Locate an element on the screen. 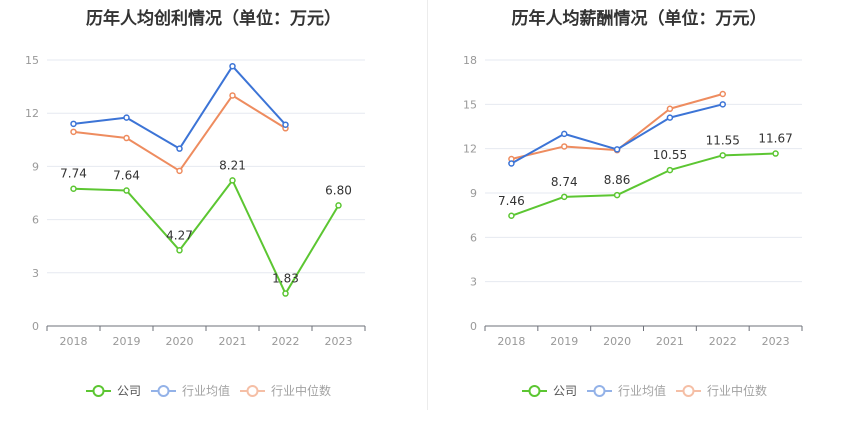 This screenshot has width=850, height=441. data-label: 8.74 is located at coordinates (564, 182).